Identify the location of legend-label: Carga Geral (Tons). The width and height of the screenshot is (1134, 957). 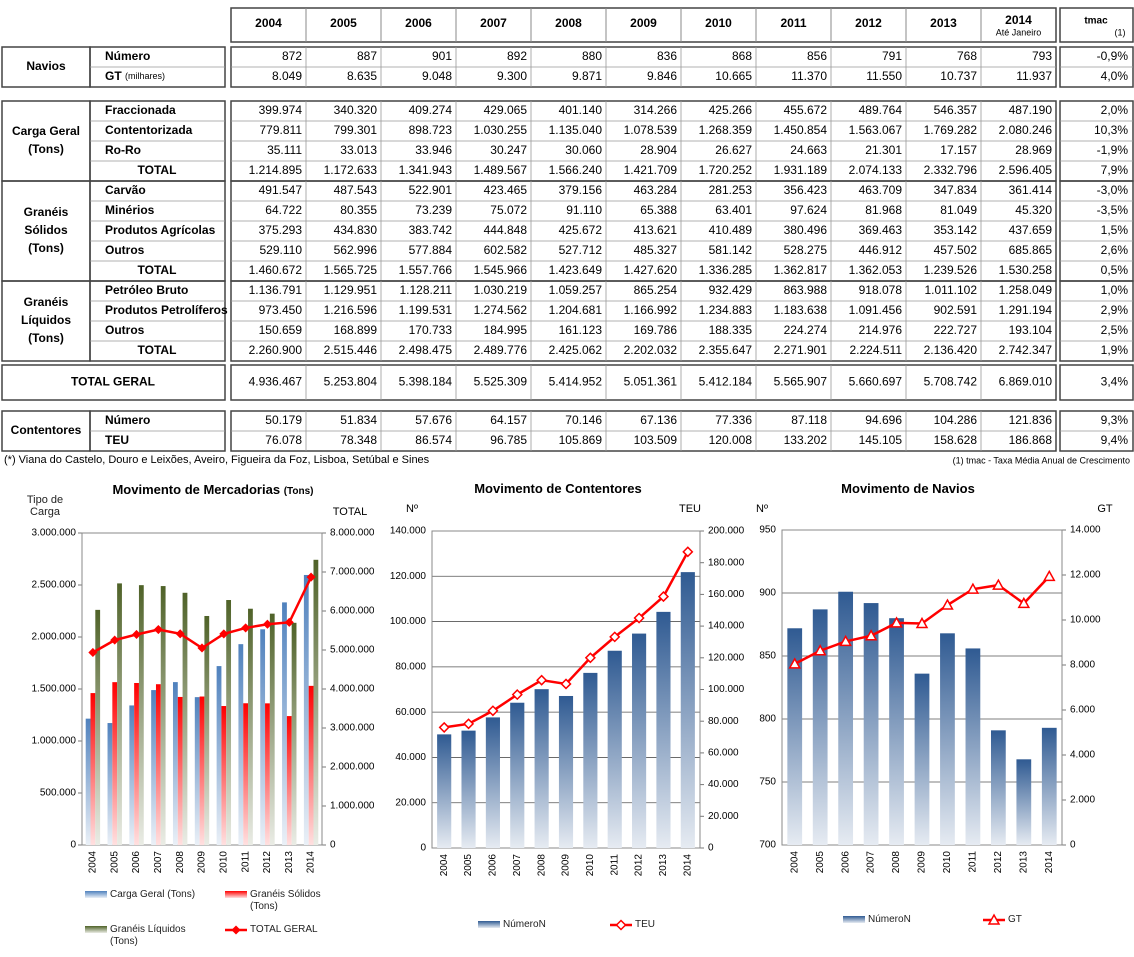
(153, 894).